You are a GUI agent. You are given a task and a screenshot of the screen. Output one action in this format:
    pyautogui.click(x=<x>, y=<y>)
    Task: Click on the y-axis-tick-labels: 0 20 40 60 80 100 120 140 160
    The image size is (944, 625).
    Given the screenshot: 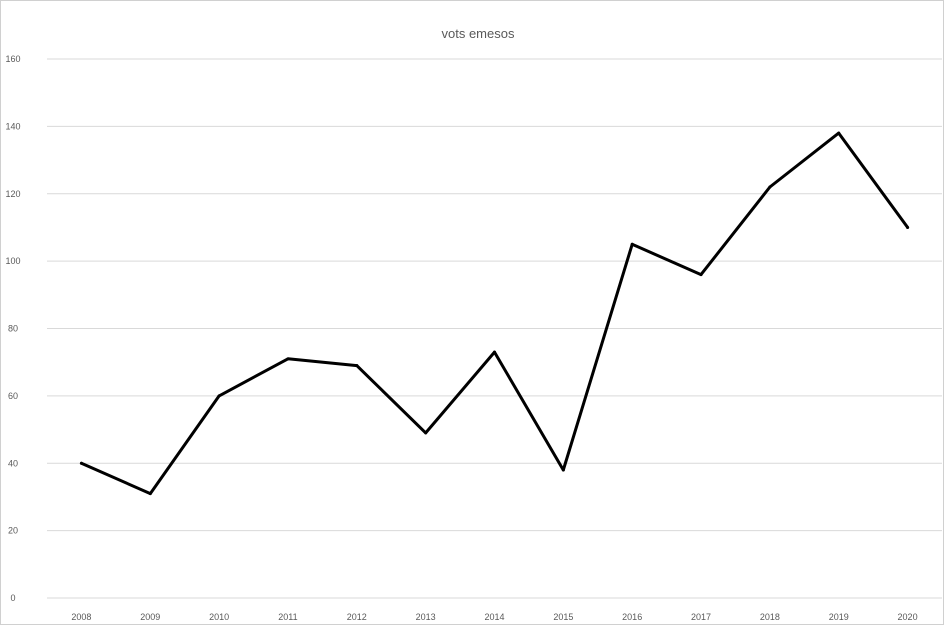 What is the action you would take?
    pyautogui.click(x=12, y=328)
    